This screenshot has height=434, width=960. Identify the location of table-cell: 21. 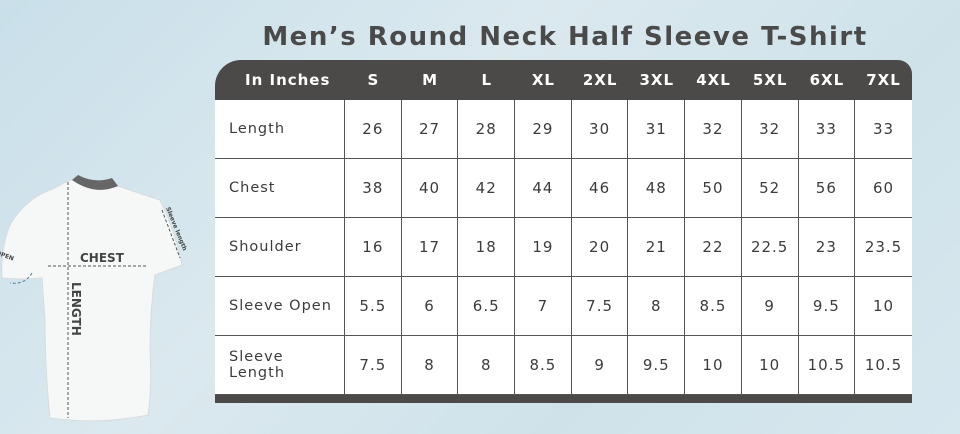
(657, 247).